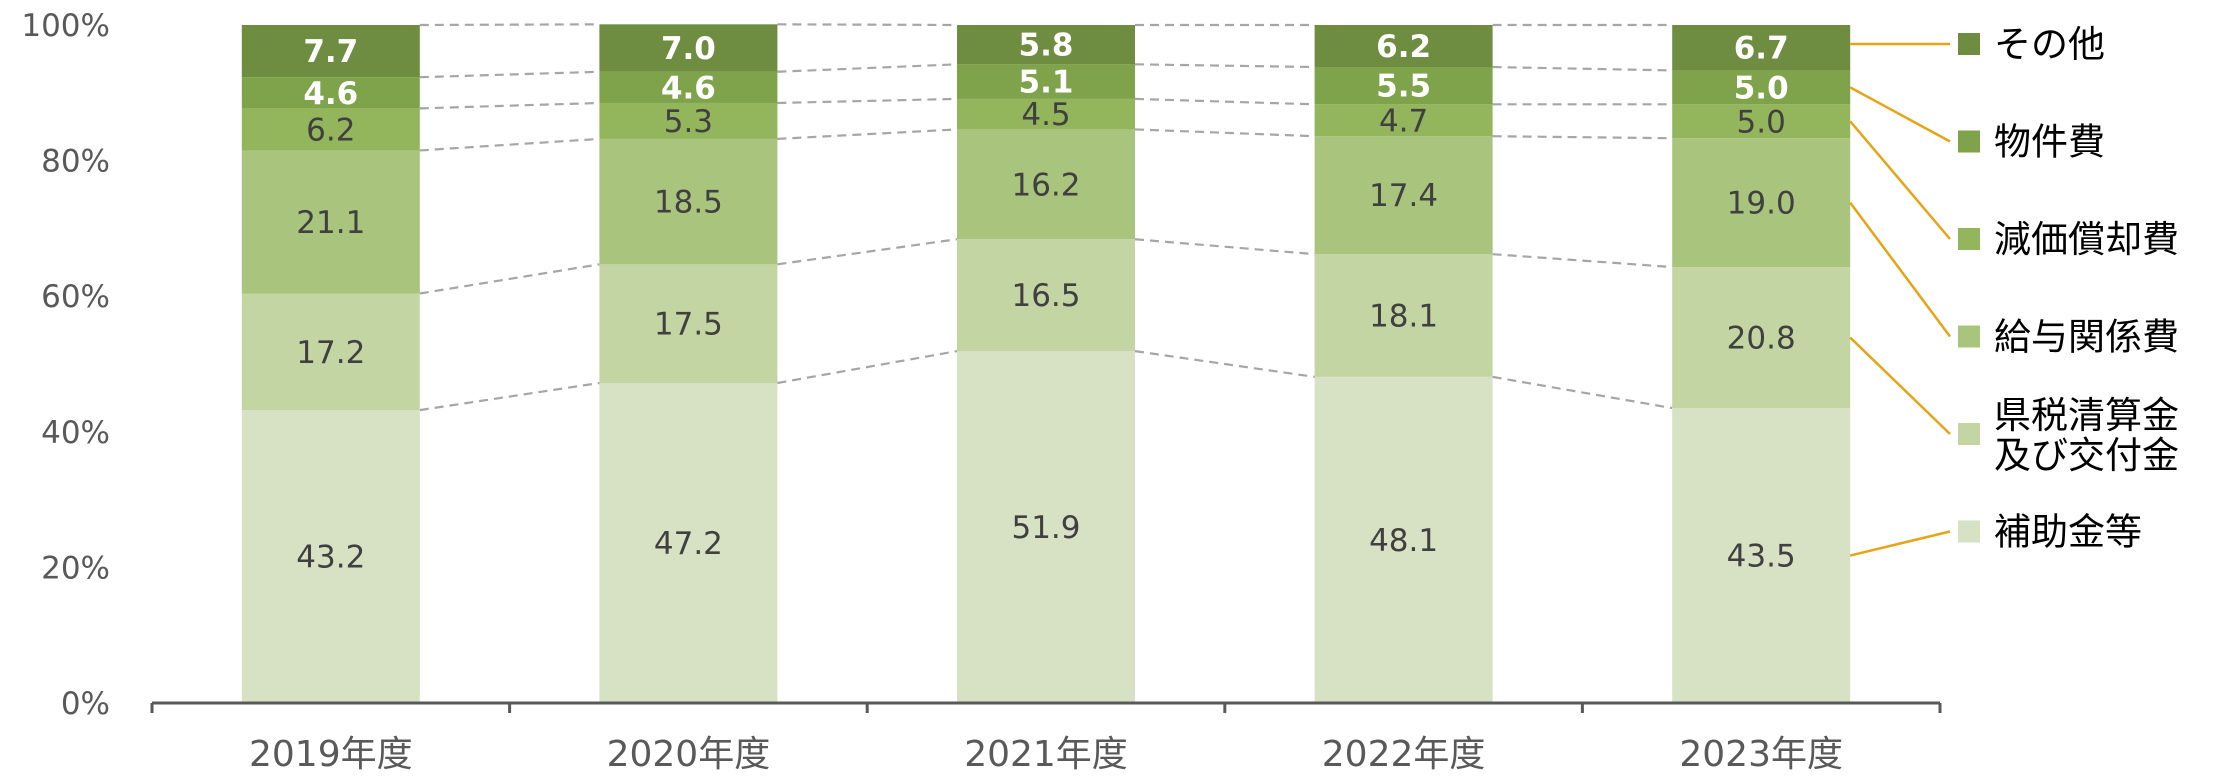  I want to click on x-tick-label: 2022年度, so click(1404, 754).